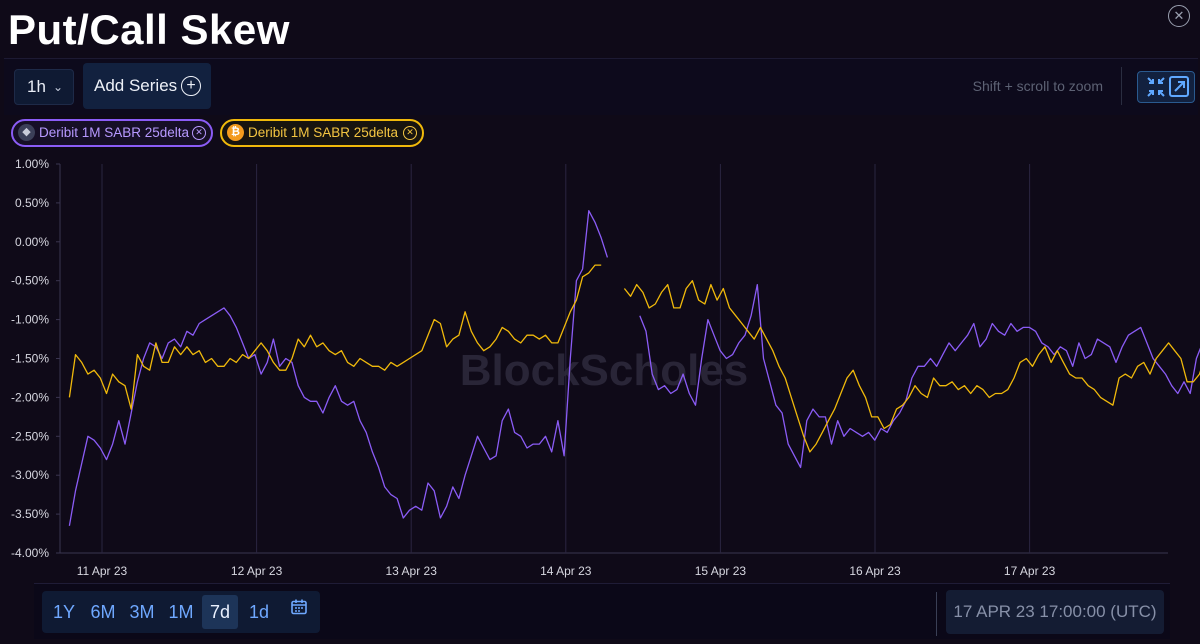 This screenshot has width=1200, height=644. Describe the element at coordinates (32, 203) in the screenshot. I see `y-tick-label: 0.50%` at that location.